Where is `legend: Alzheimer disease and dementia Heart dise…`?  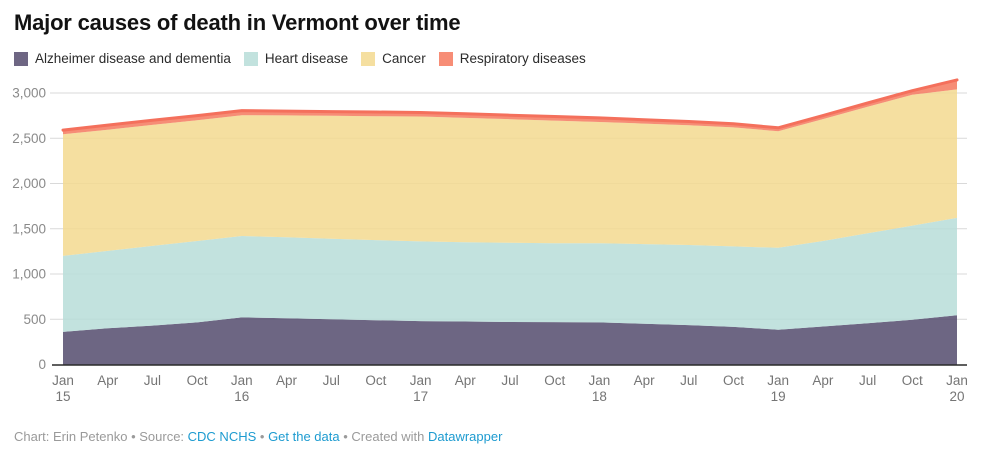 legend: Alzheimer disease and dementia Heart dise… is located at coordinates (300, 58).